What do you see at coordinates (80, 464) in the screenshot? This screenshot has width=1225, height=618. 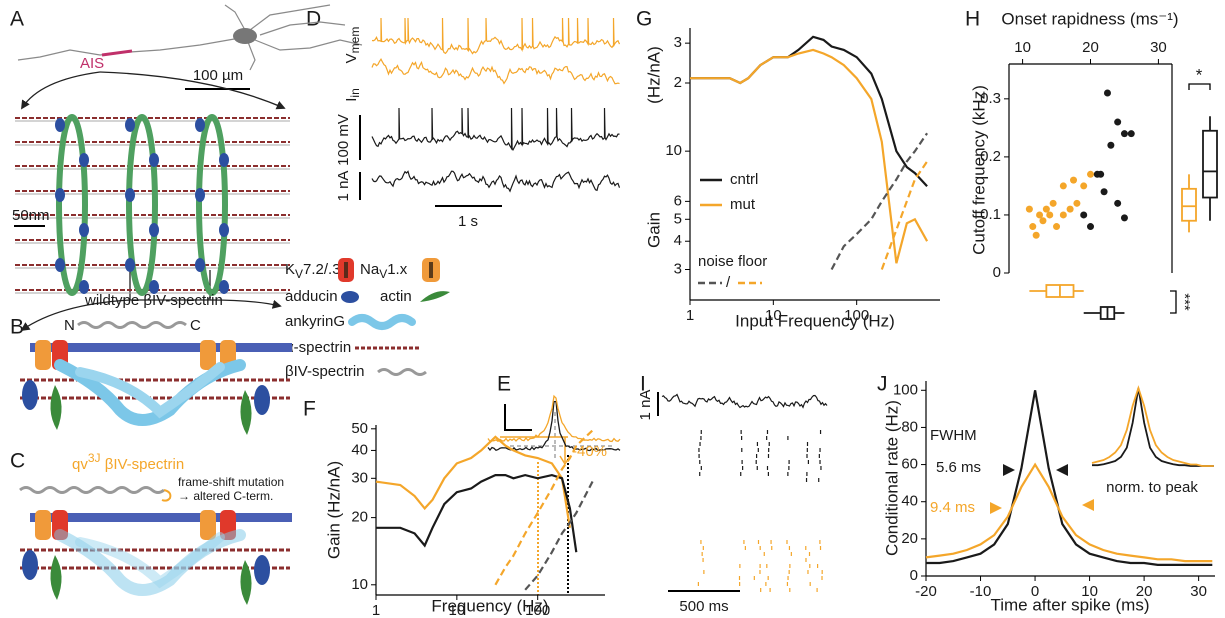 I see `panel-title-part: qv` at bounding box center [80, 464].